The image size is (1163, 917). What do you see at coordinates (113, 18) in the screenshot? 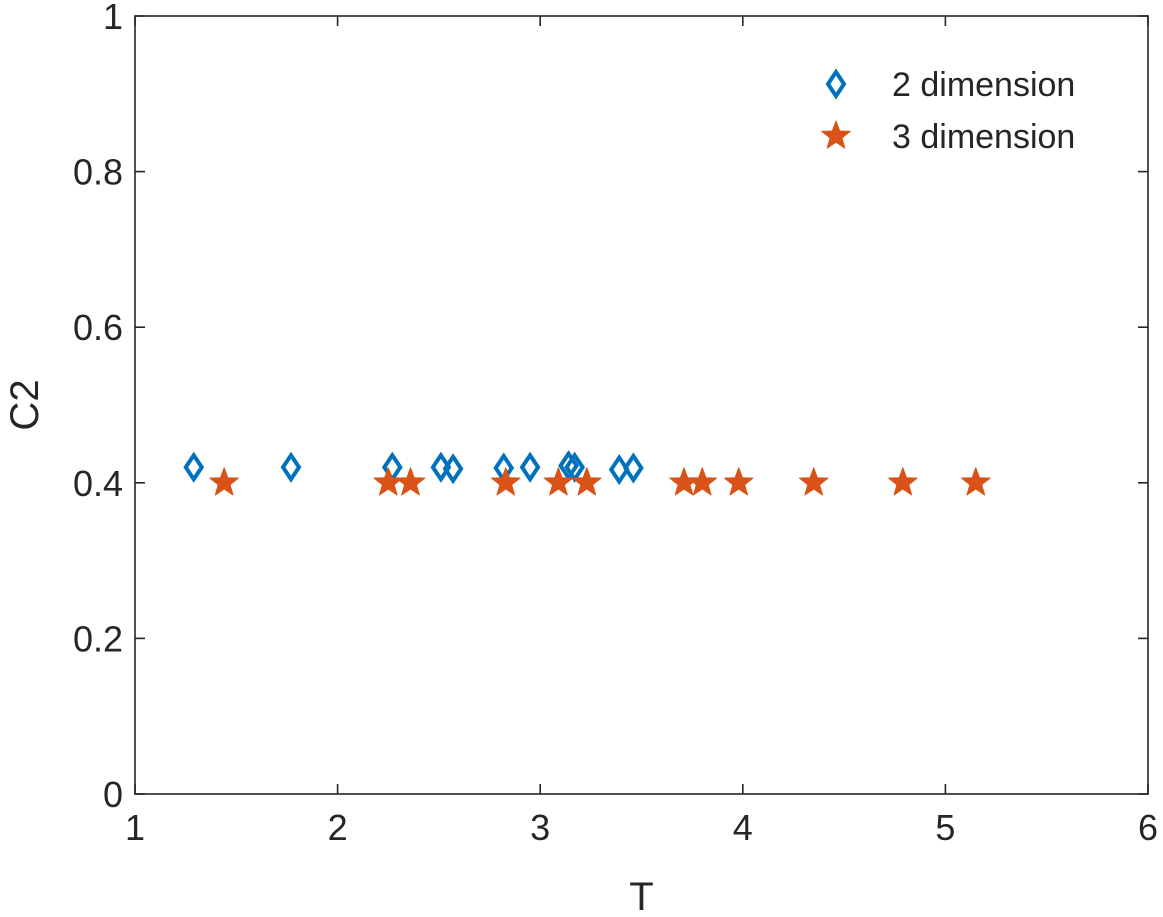
I see `y-tick-label: 1` at bounding box center [113, 18].